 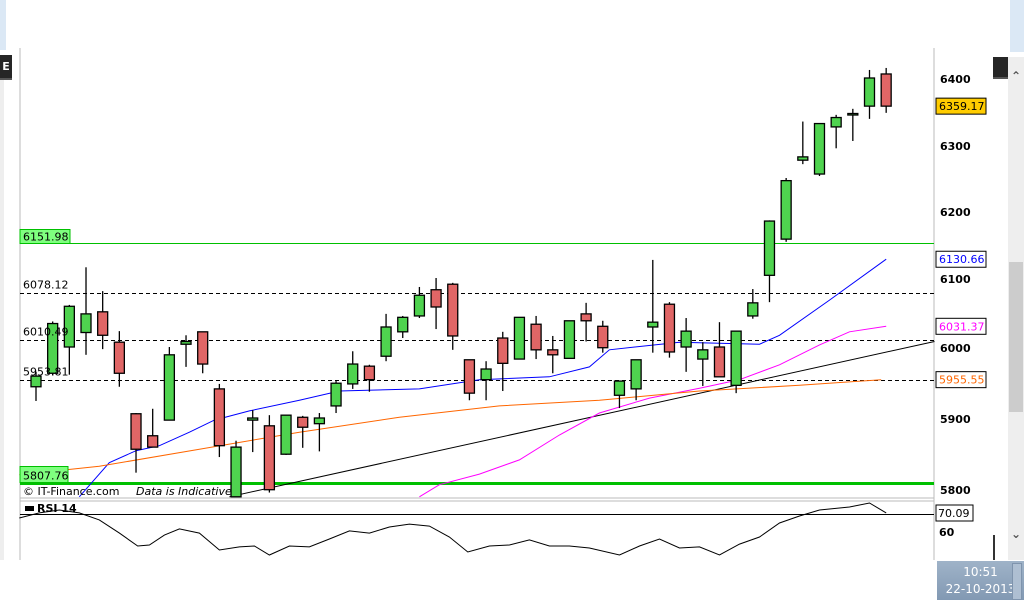 I want to click on left-panel-button: E, so click(x=6, y=67).